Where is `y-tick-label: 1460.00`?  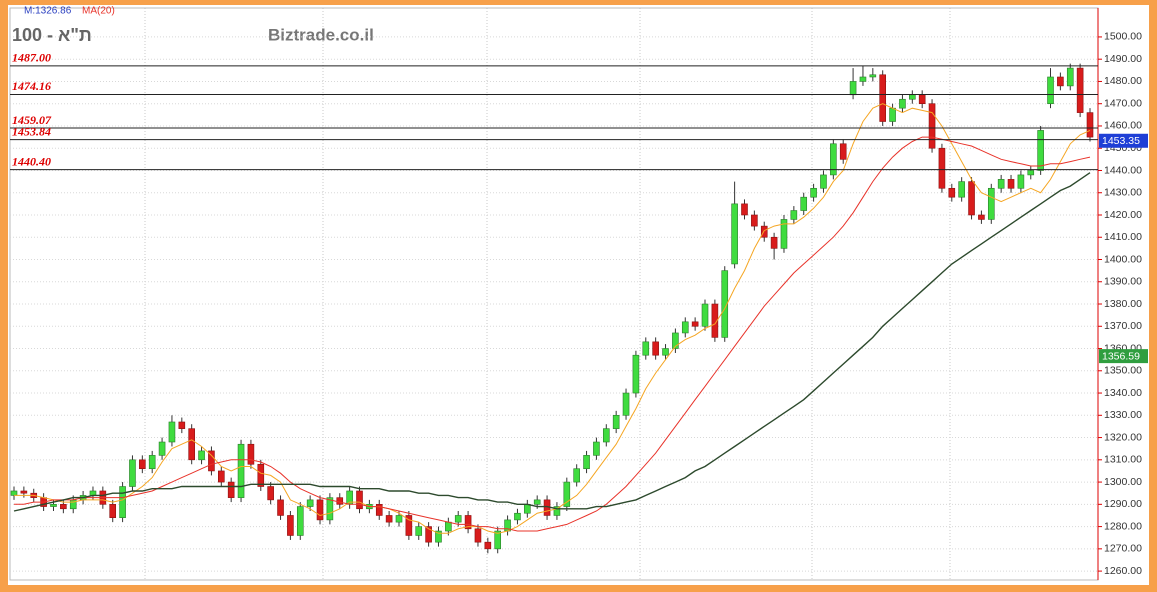
y-tick-label: 1460.00 is located at coordinates (1123, 126).